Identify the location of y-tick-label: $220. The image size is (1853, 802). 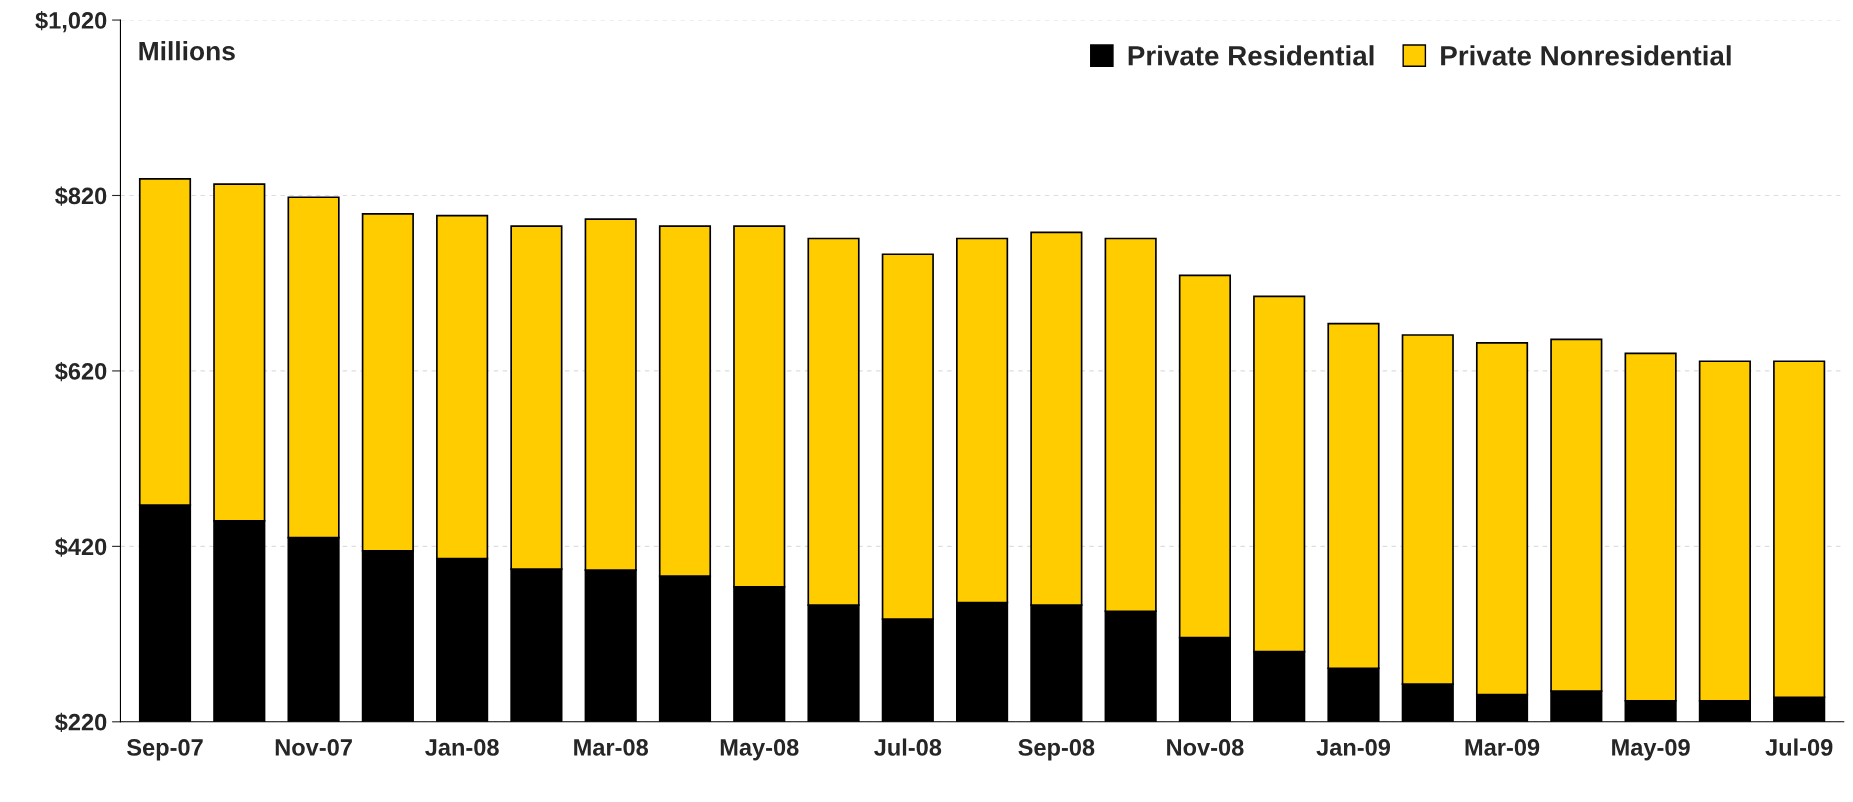
(81, 722).